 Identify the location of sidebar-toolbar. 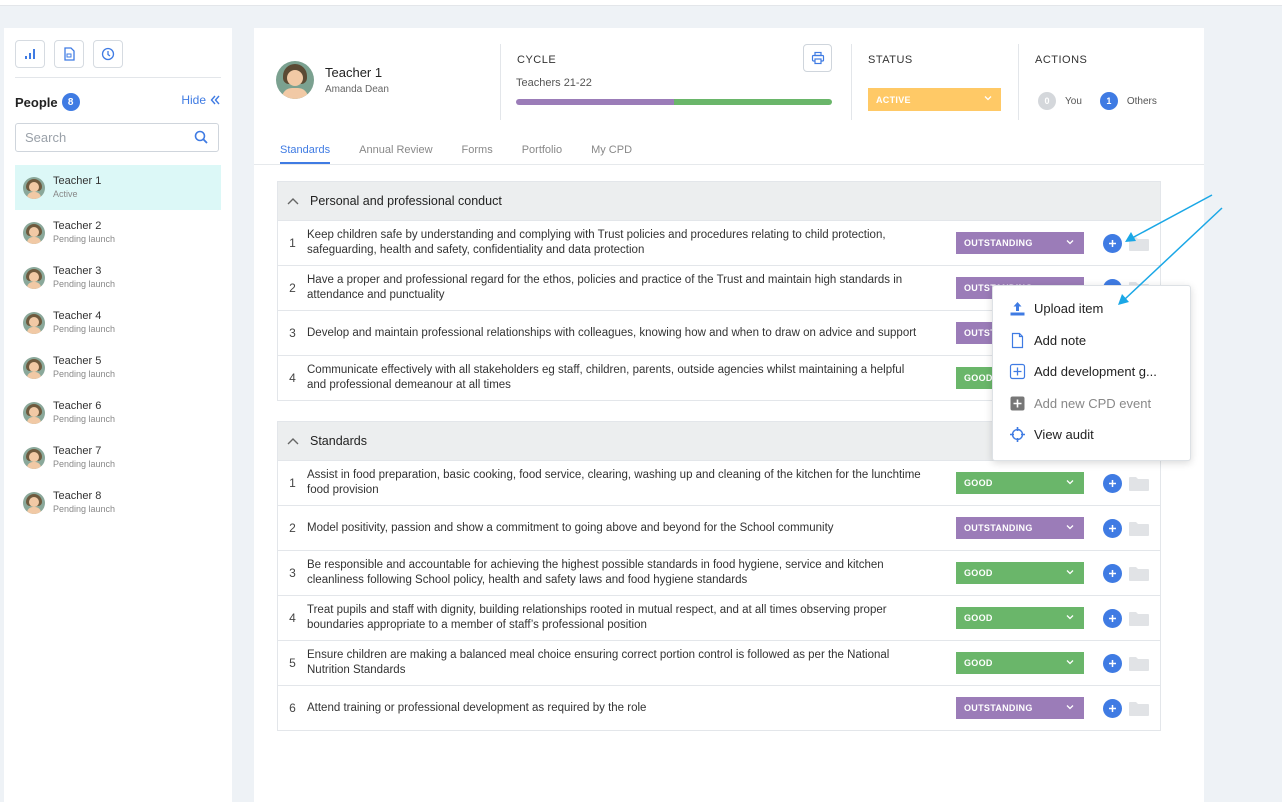
(69, 54).